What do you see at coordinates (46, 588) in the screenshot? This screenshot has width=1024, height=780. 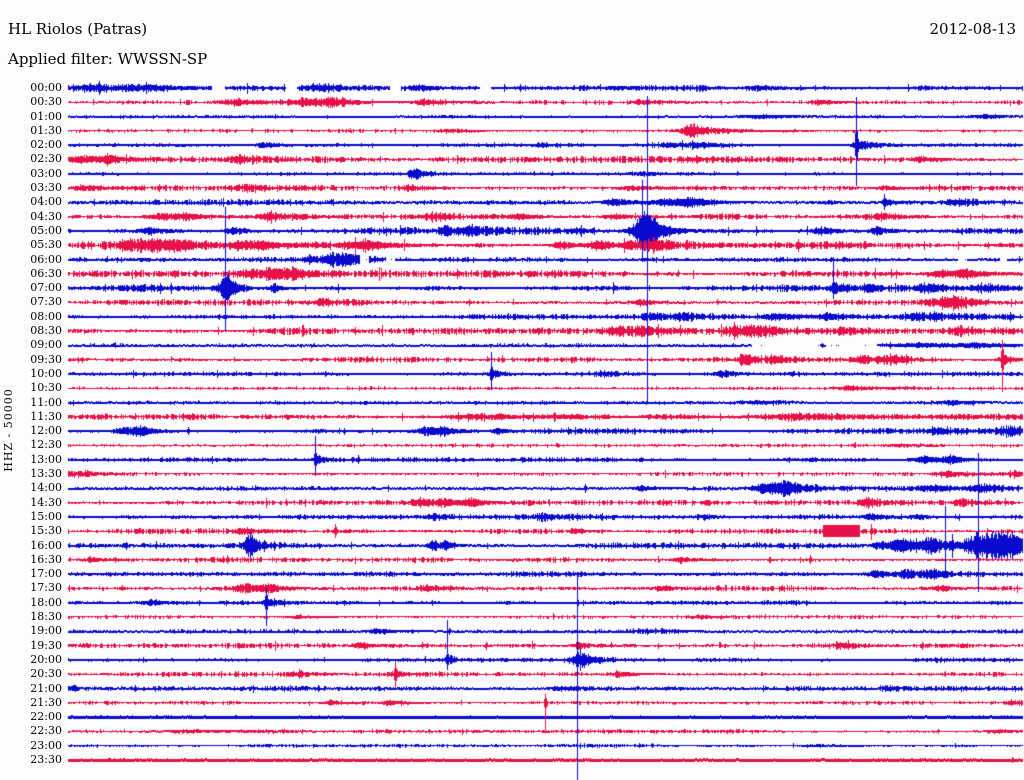 I see `time-label: 17:30` at bounding box center [46, 588].